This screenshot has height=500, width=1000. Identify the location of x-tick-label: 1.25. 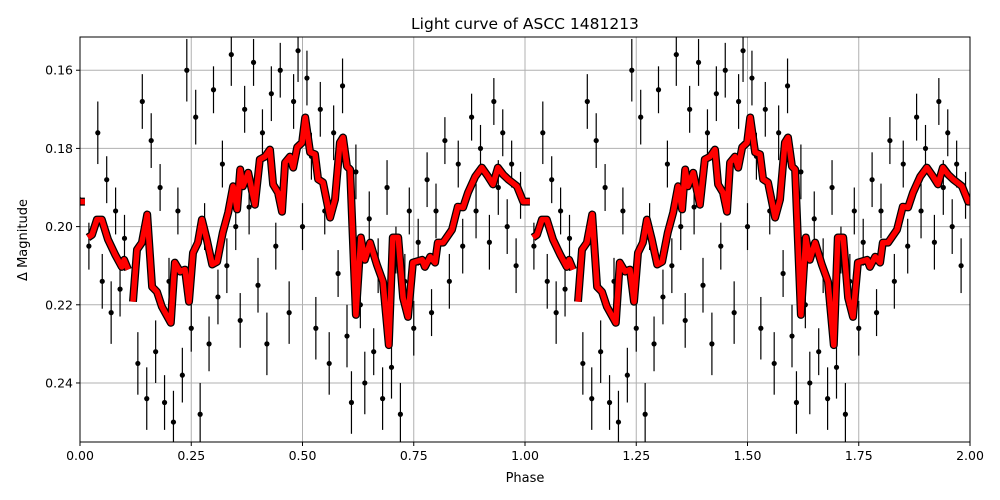
(636, 455).